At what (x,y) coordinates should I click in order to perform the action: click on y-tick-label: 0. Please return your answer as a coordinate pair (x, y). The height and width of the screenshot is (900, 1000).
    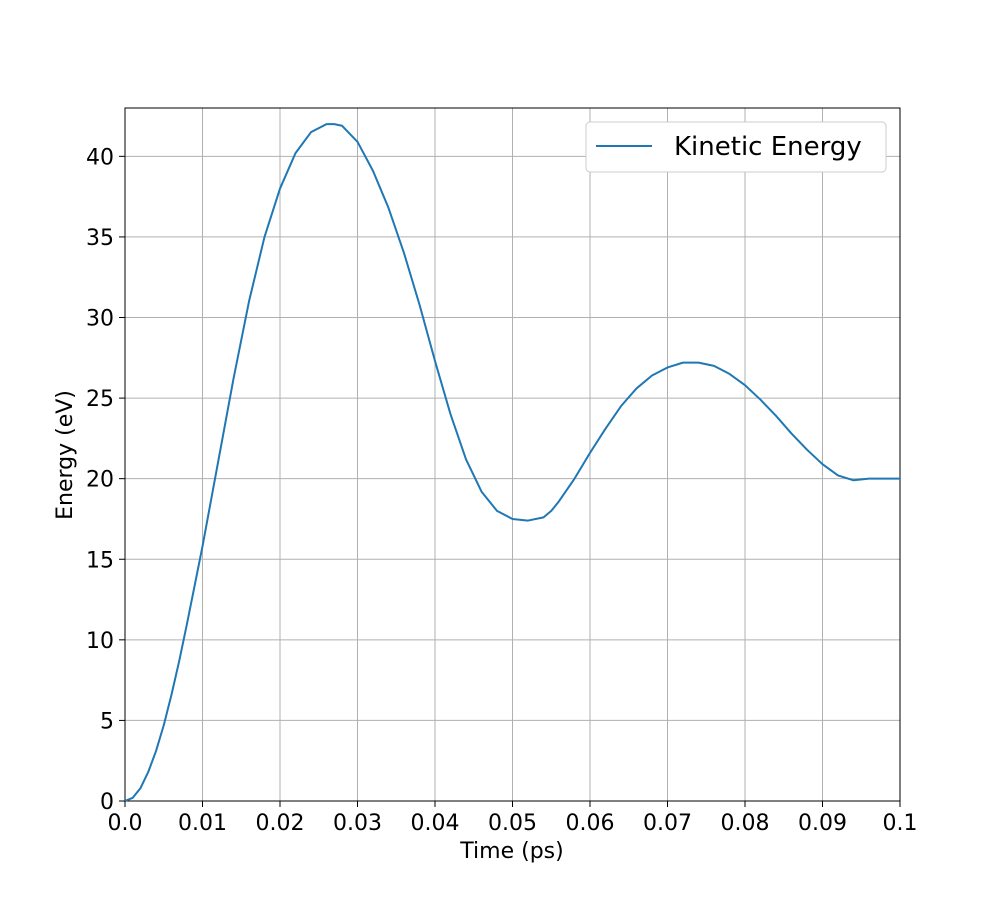
    Looking at the image, I should click on (107, 802).